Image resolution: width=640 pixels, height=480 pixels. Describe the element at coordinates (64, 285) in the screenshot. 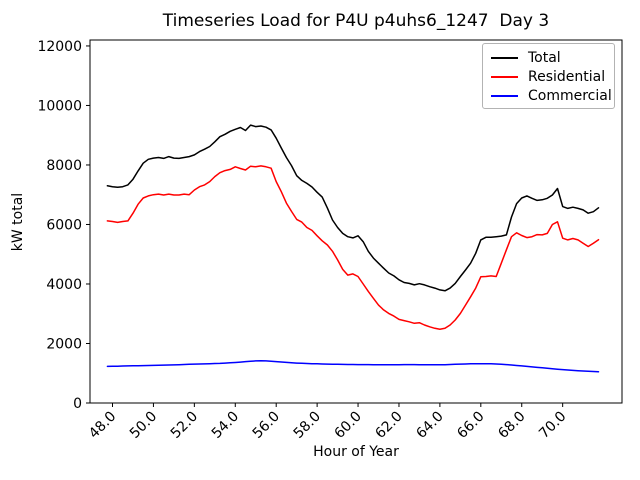

I see `y-tick-label: 4000` at that location.